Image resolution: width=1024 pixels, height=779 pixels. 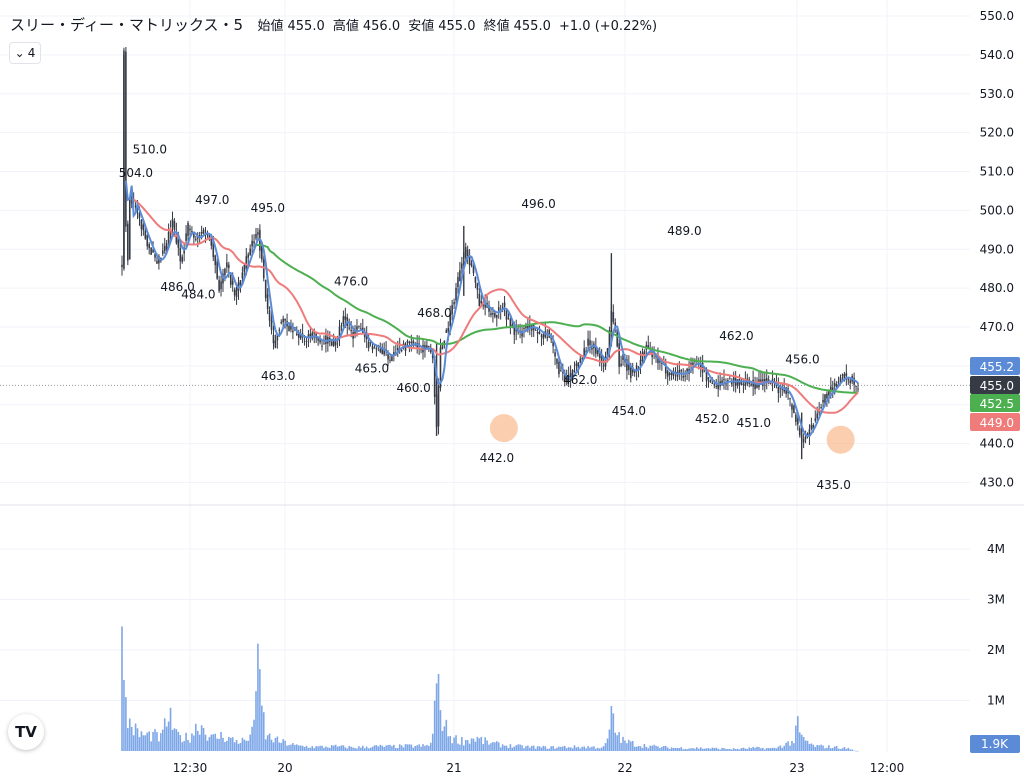 What do you see at coordinates (136, 173) in the screenshot?
I see `price-annotation-label: 504.0` at bounding box center [136, 173].